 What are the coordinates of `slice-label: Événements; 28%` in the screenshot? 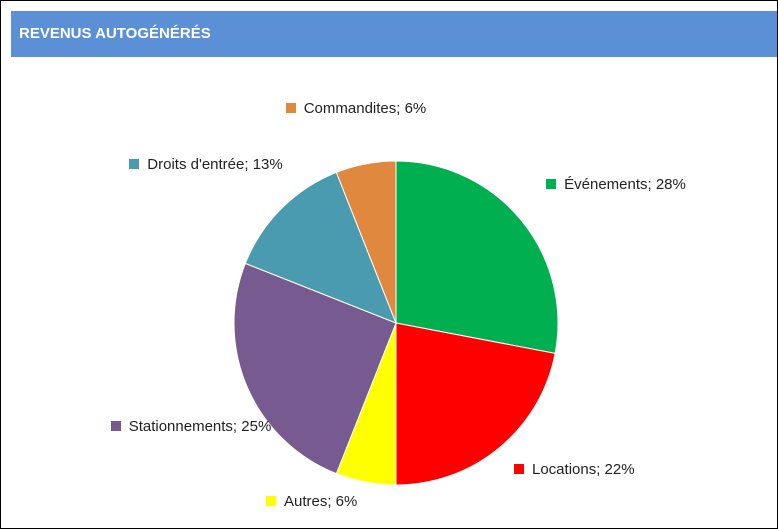 It's located at (616, 184).